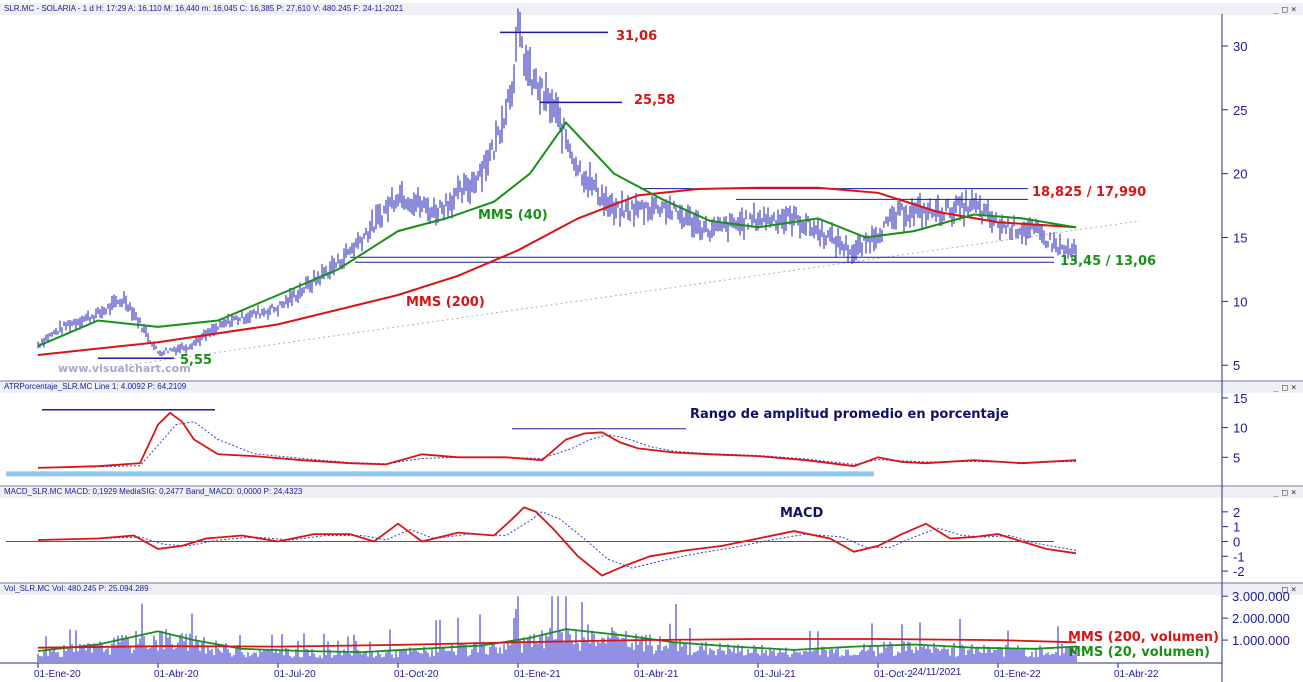  Describe the element at coordinates (1108, 261) in the screenshot. I see `annotation-support: 13,45 / 13,06` at that location.